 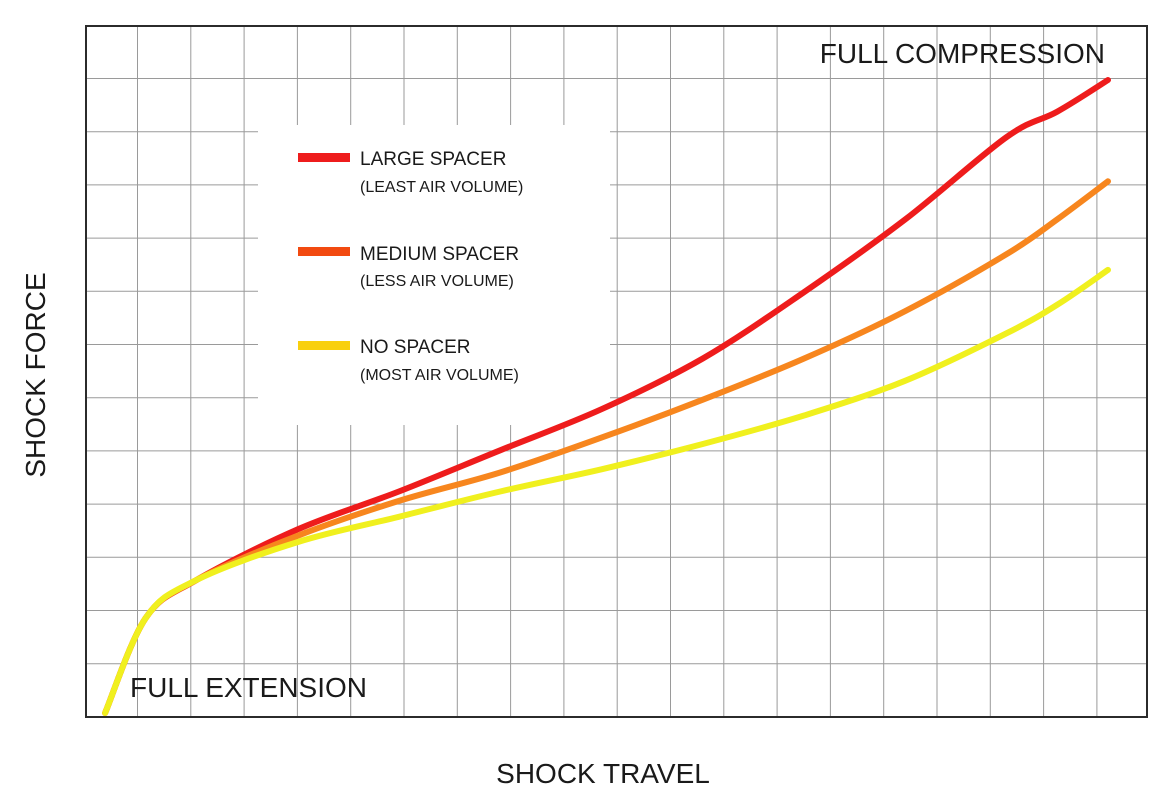 I want to click on legend-item-large-spacer: LARGE SPACER (LEAST AIR VOLUME), so click(x=410, y=172).